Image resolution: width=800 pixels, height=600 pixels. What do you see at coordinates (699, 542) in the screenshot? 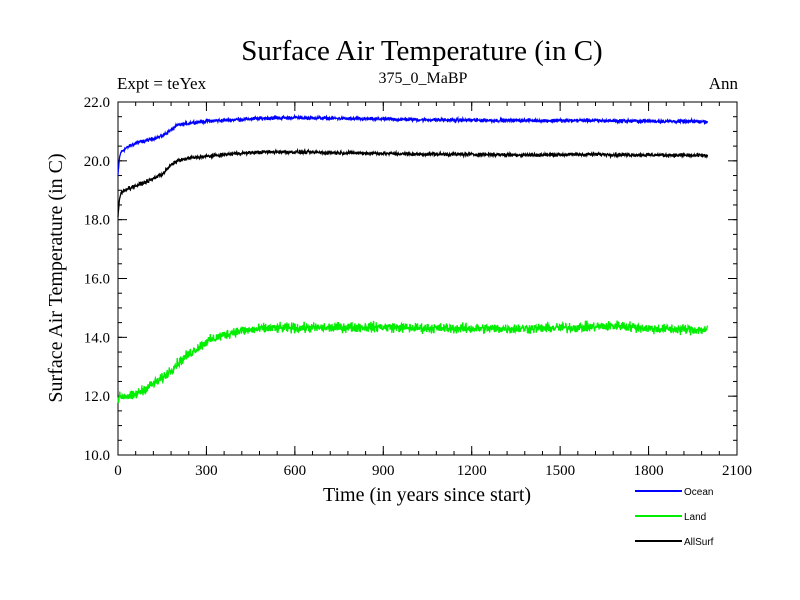
I see `legend-label-allsurf: AllSurf` at bounding box center [699, 542].